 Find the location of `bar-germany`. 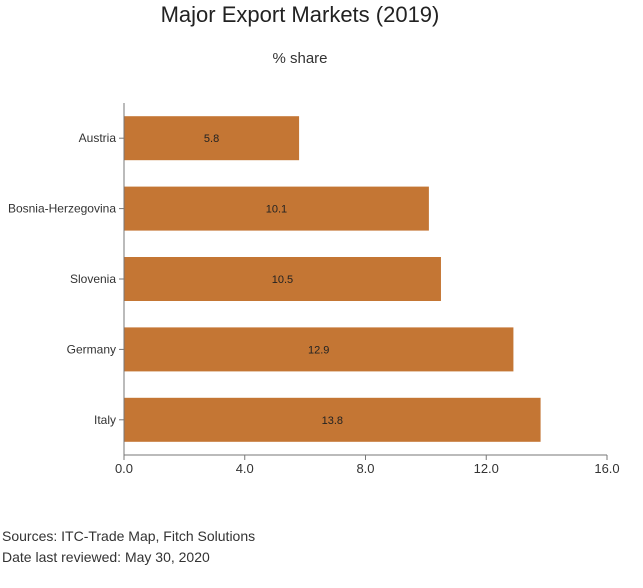

bar-germany is located at coordinates (319, 349).